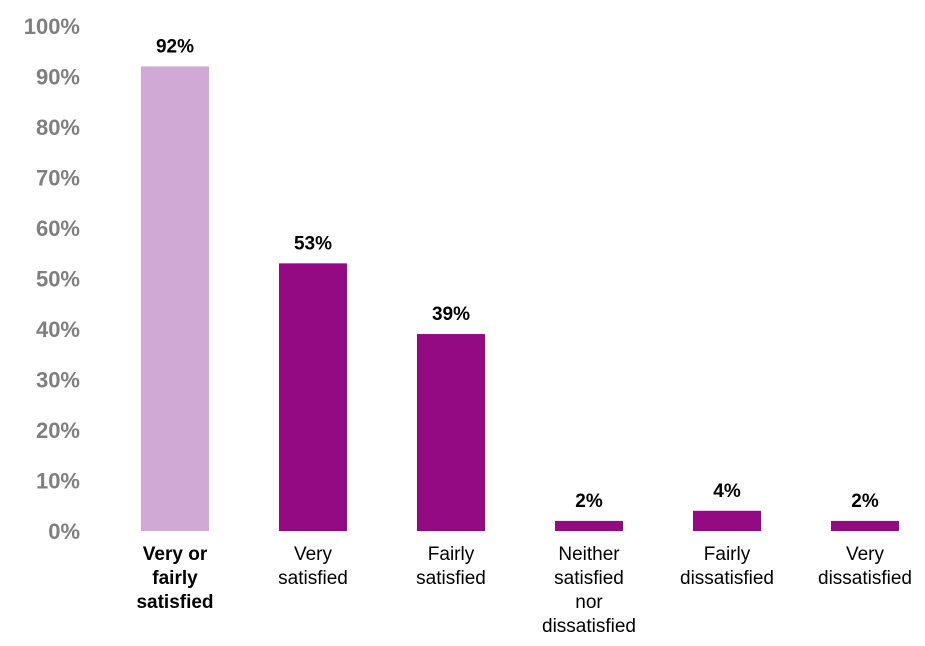 Image resolution: width=925 pixels, height=646 pixels. What do you see at coordinates (451, 566) in the screenshot?
I see `x-tick-label: Fairly satisfied` at bounding box center [451, 566].